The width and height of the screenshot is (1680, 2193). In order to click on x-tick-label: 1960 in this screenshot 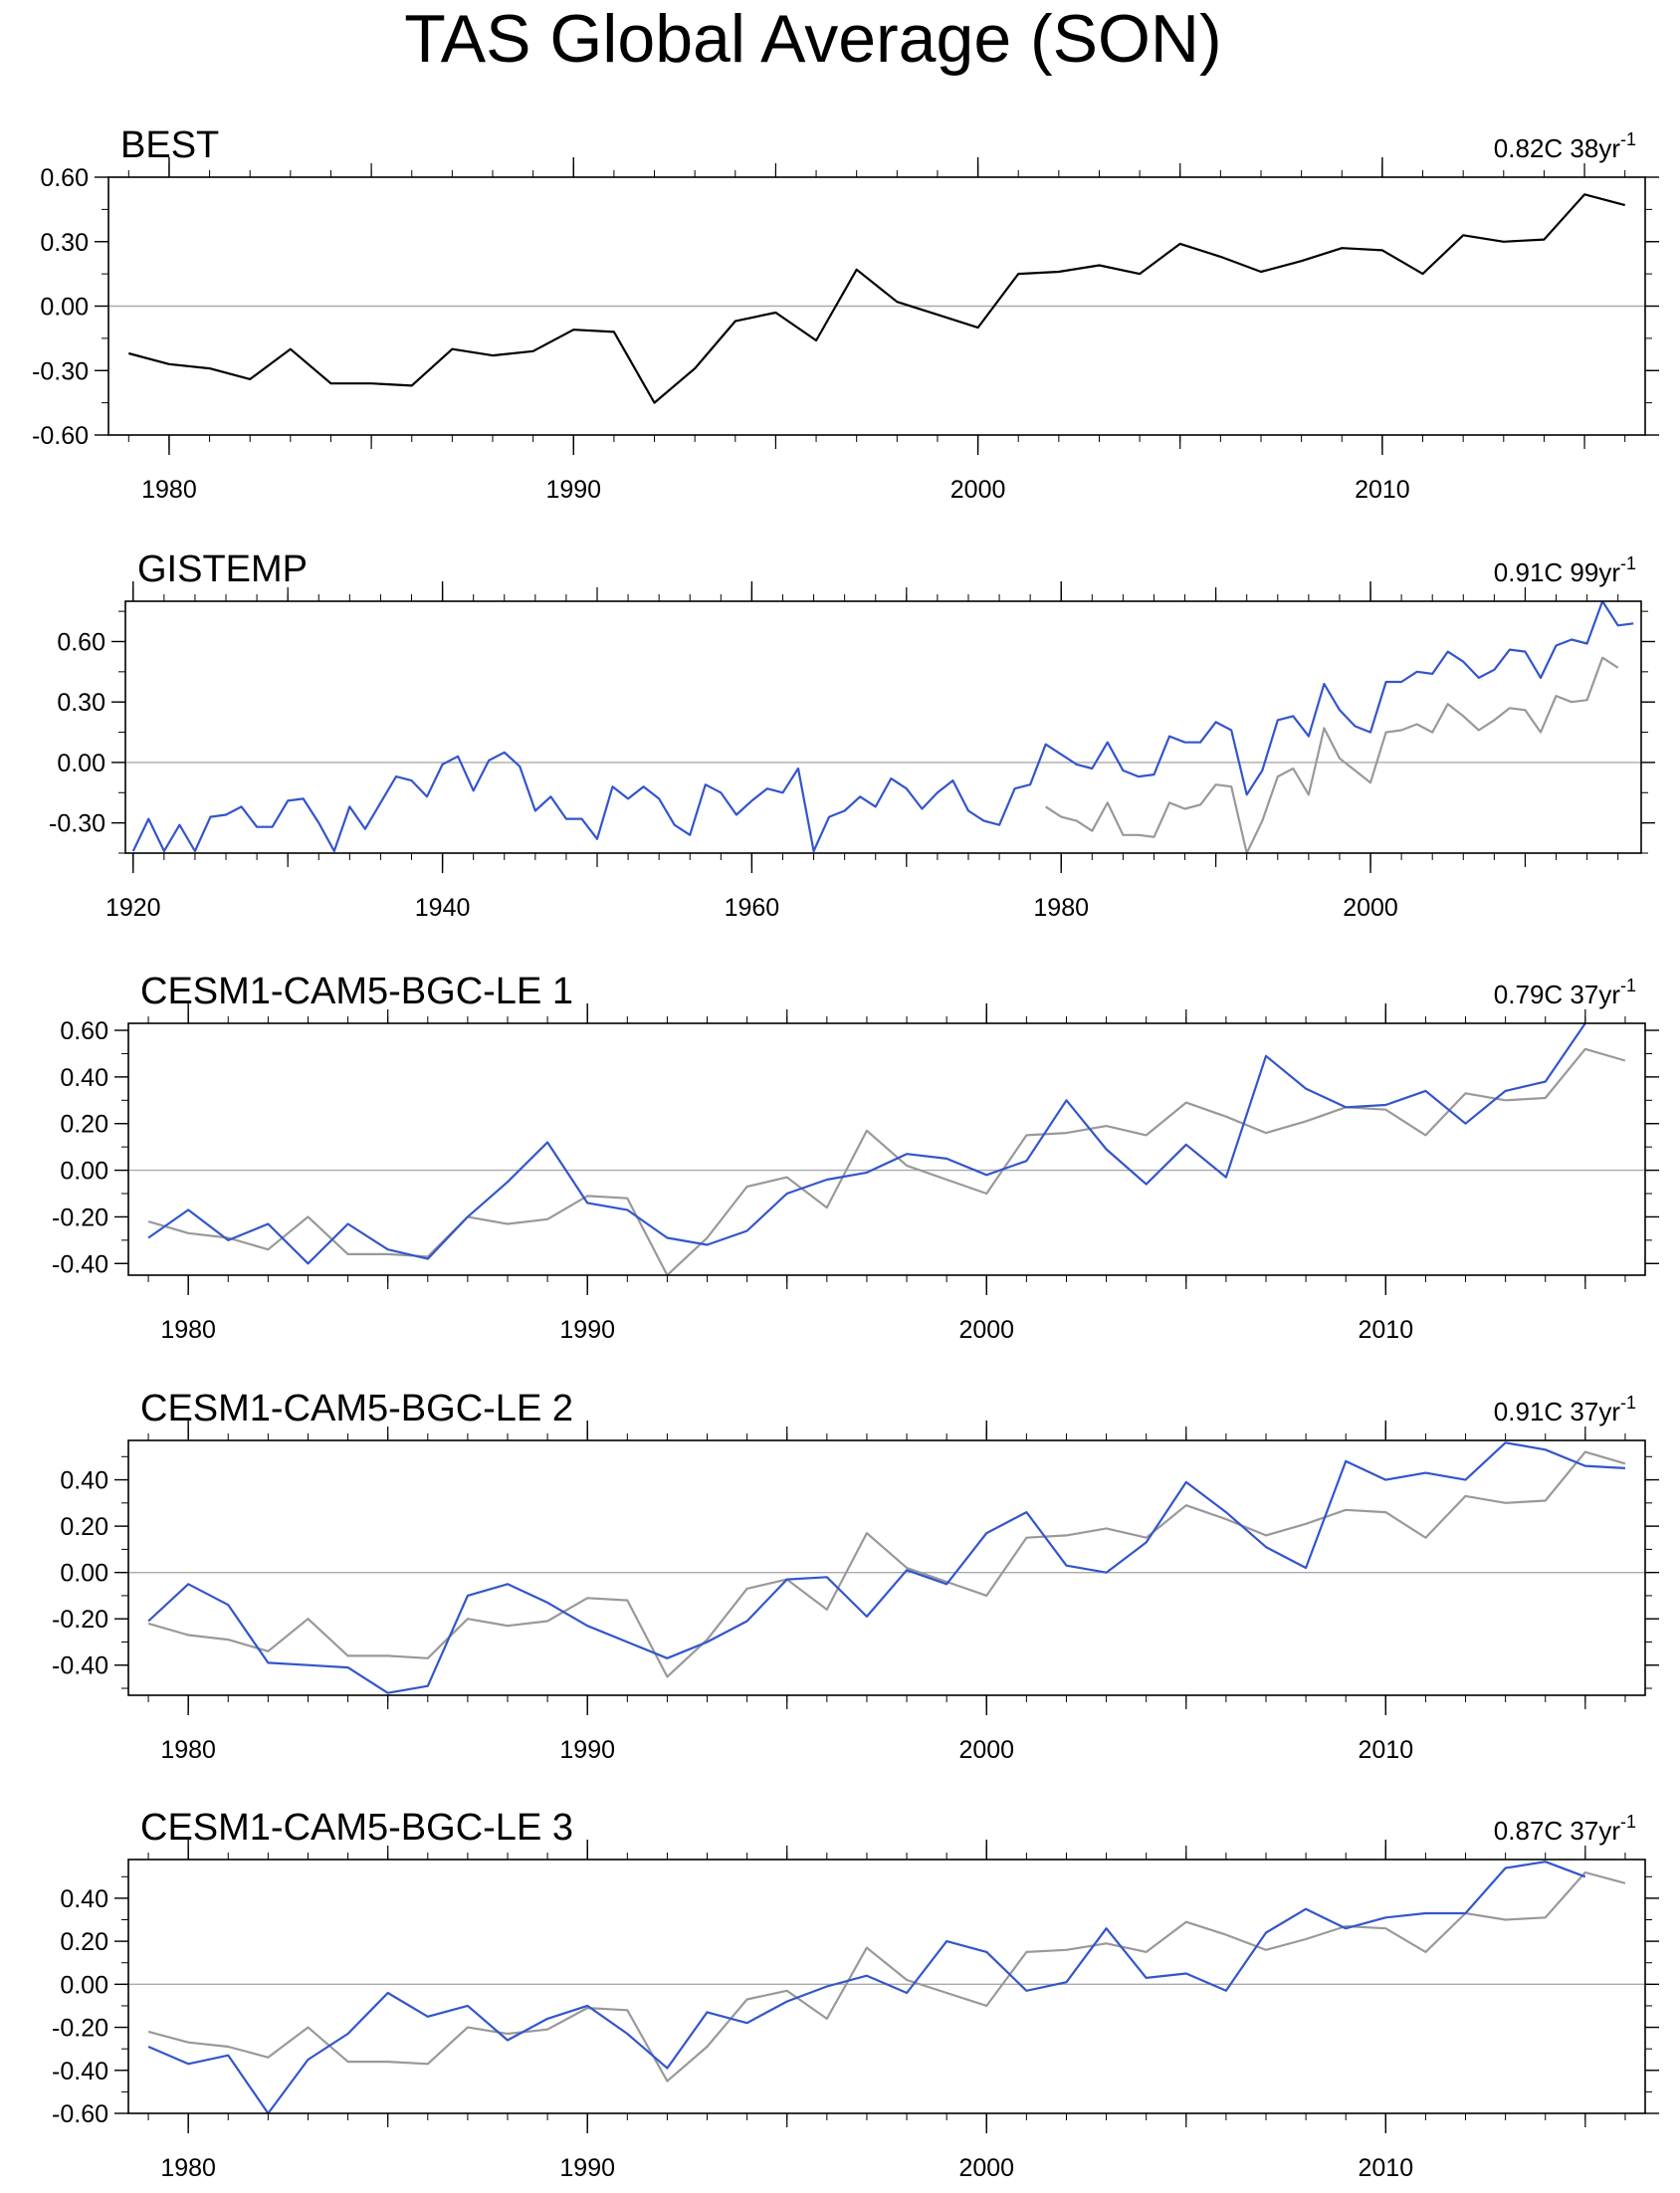, I will do `click(752, 908)`.